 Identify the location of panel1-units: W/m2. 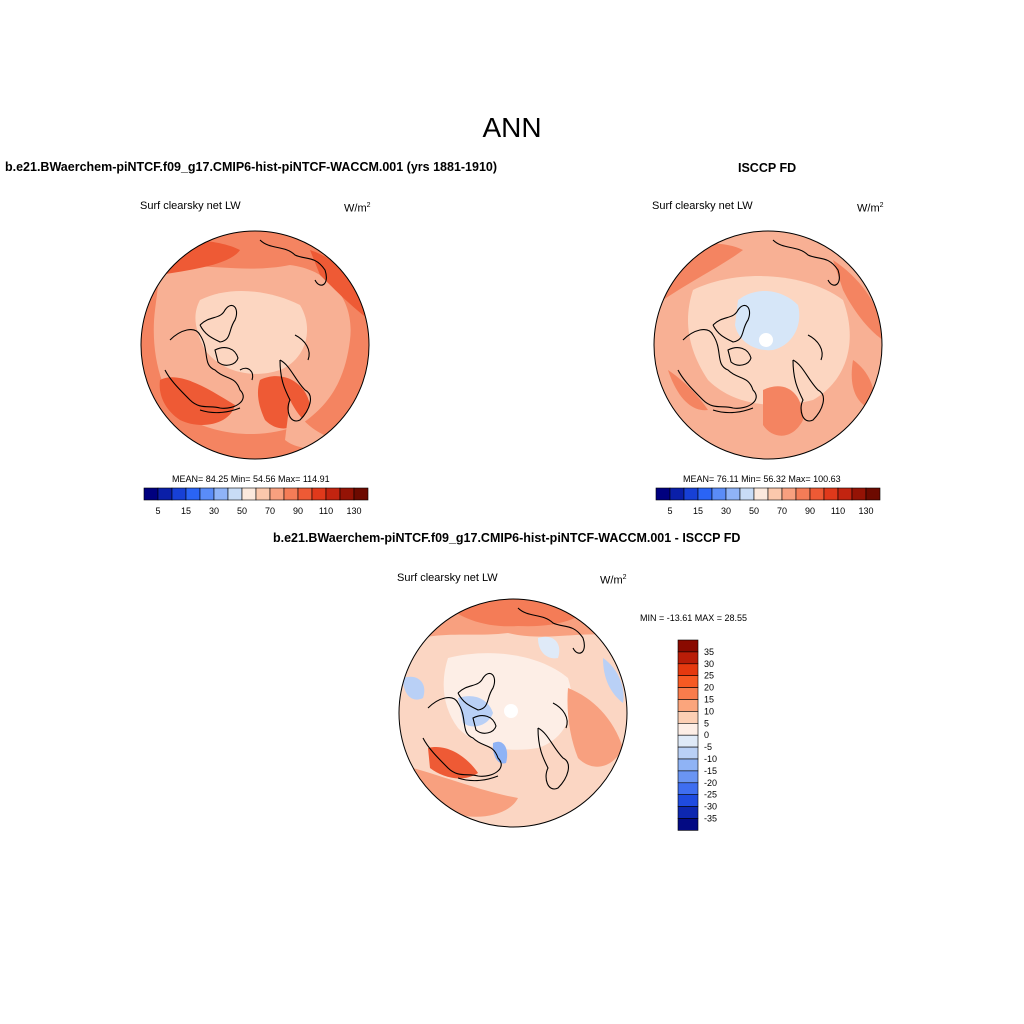
(357, 208).